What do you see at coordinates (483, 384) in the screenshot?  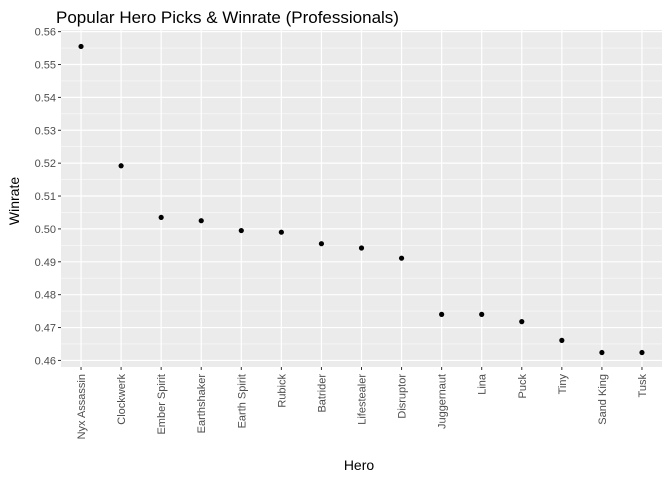 I see `x-tick-label: Lina` at bounding box center [483, 384].